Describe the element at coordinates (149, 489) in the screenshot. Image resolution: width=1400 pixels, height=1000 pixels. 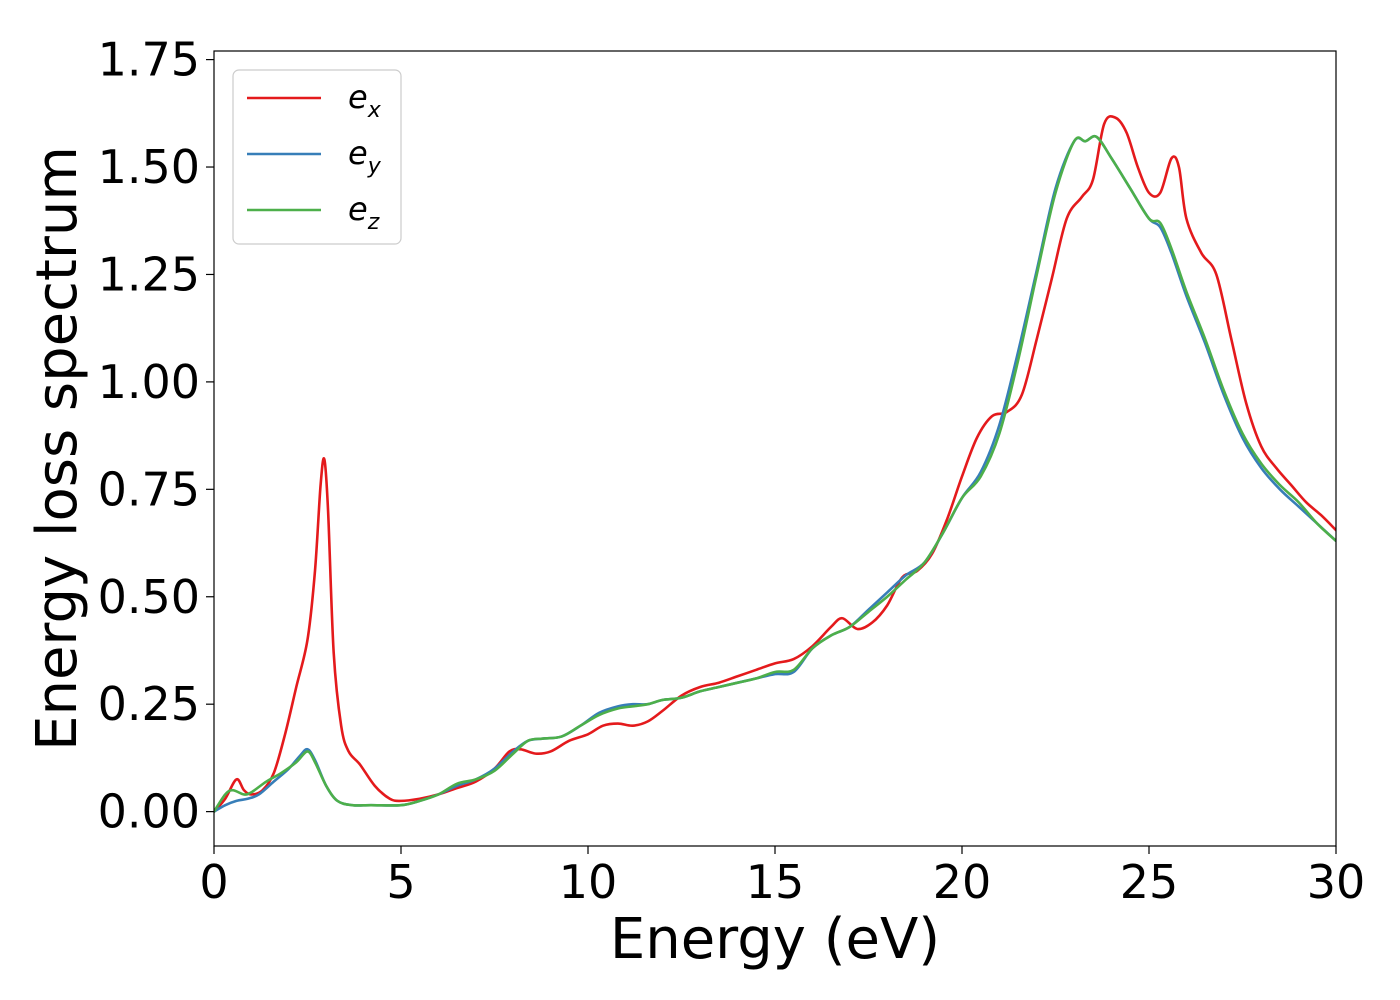
I see `y-tick-label: 0.75` at that location.